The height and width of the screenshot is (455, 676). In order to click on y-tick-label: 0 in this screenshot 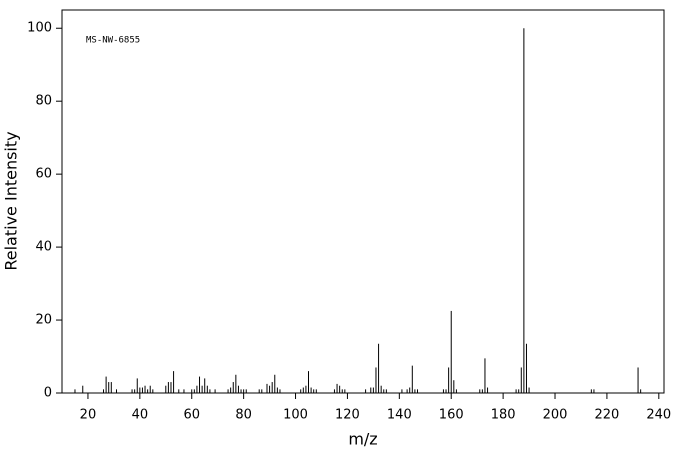, I will do `click(48, 393)`.